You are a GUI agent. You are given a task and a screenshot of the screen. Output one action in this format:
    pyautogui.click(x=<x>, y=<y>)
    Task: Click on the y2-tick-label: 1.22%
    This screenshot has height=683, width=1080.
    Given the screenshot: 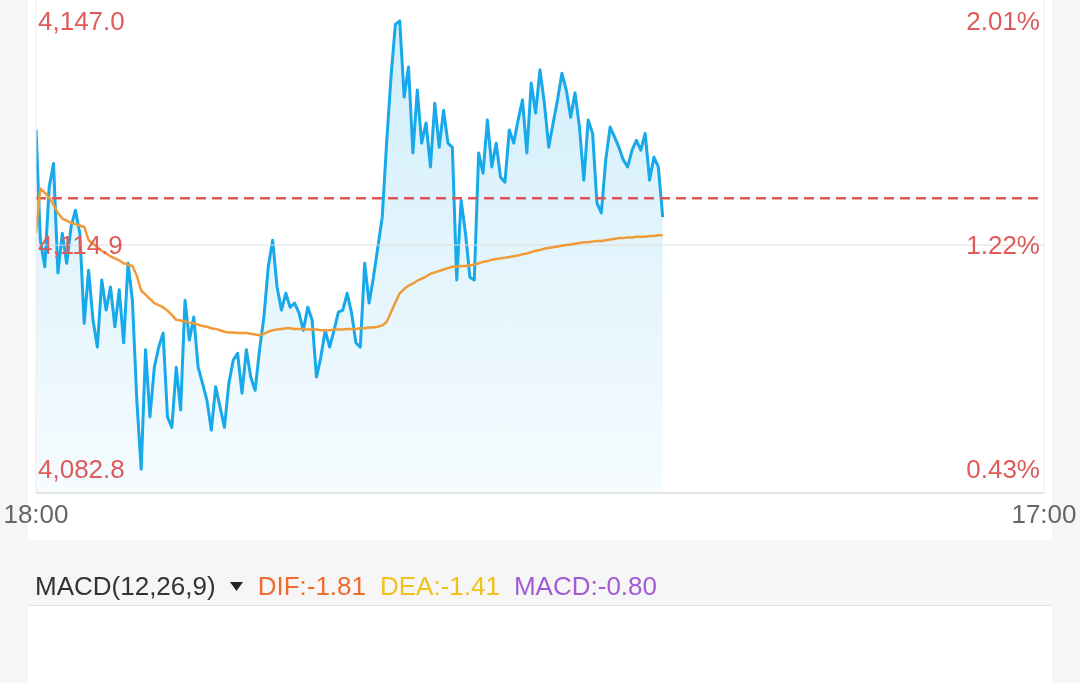 What is the action you would take?
    pyautogui.click(x=1003, y=245)
    